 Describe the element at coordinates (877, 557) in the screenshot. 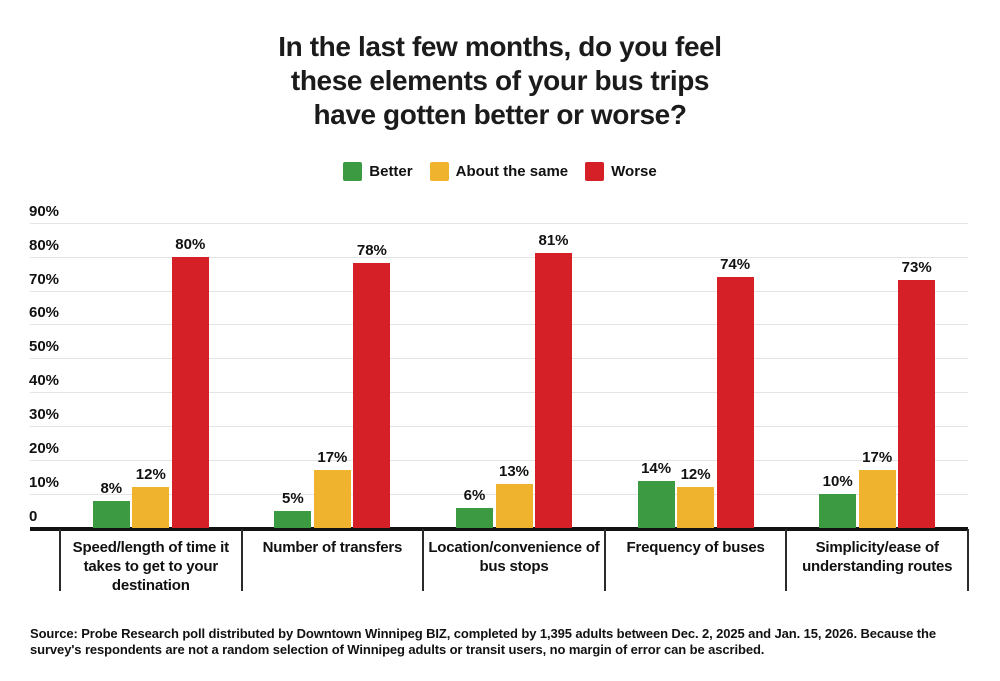

I see `category-label: Simplicity/ease of understanding routes` at that location.